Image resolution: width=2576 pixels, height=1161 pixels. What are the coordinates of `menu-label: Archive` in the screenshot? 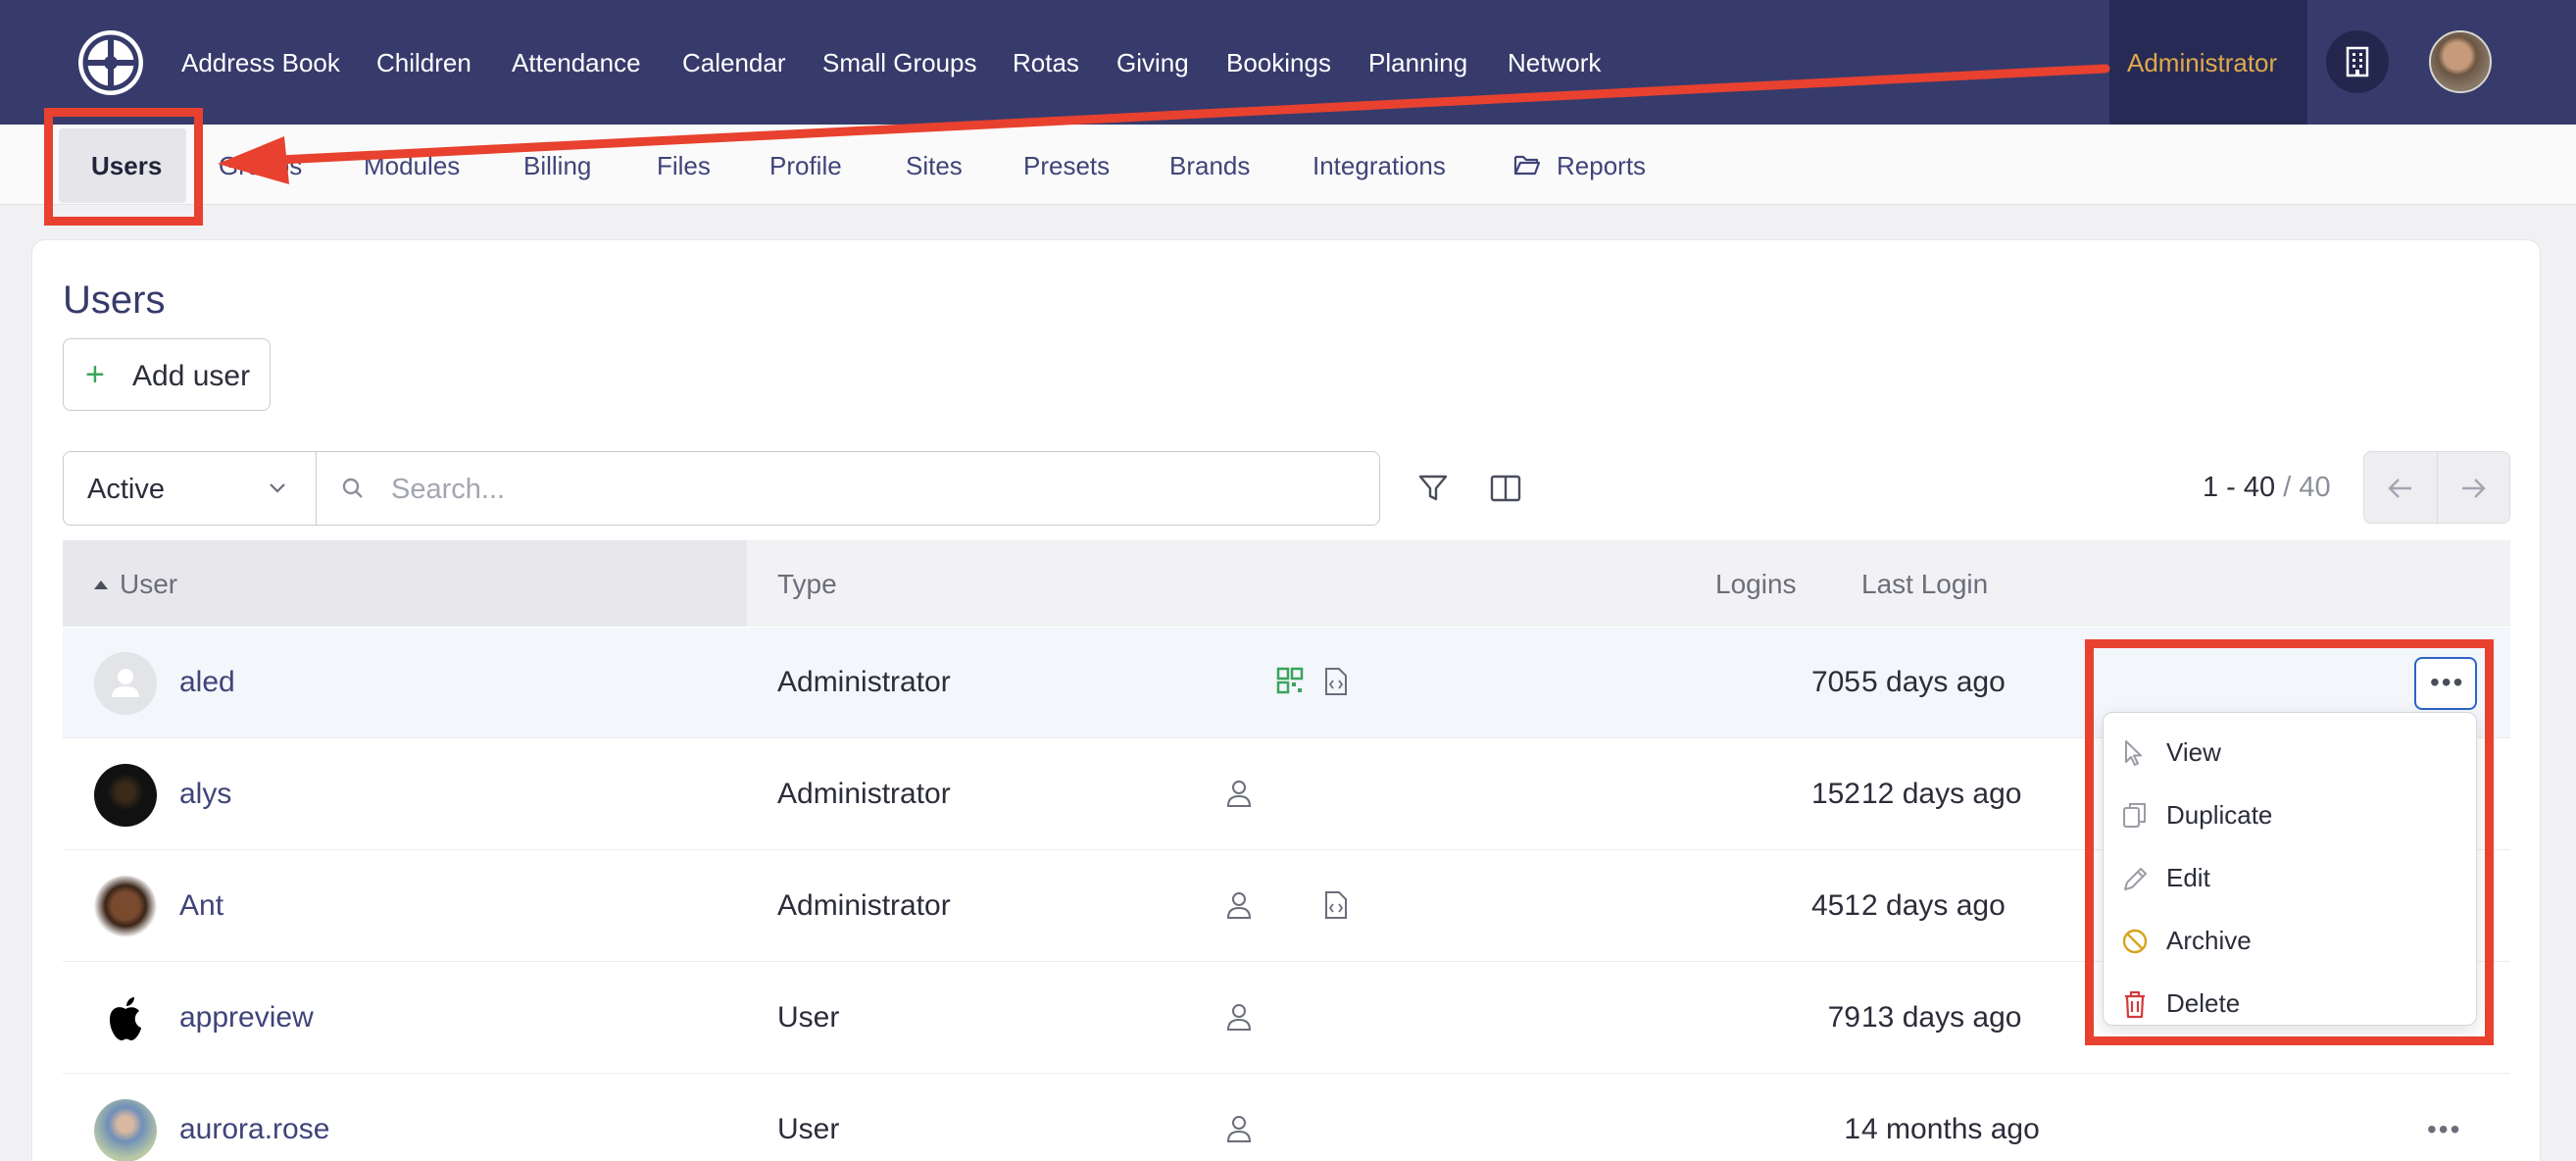 It's located at (2209, 940).